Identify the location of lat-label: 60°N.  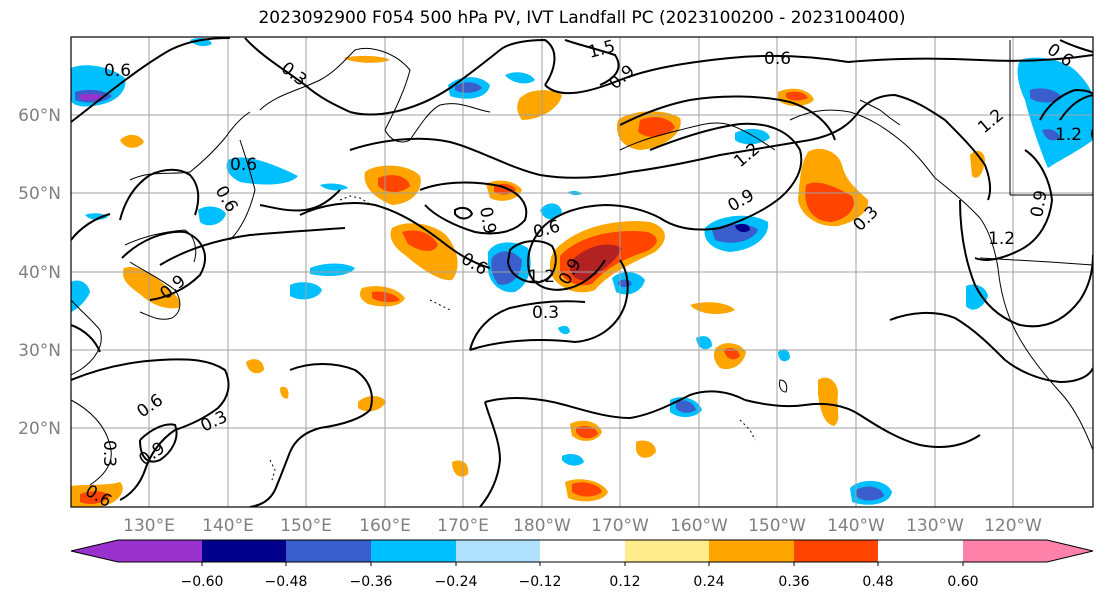
(39, 116).